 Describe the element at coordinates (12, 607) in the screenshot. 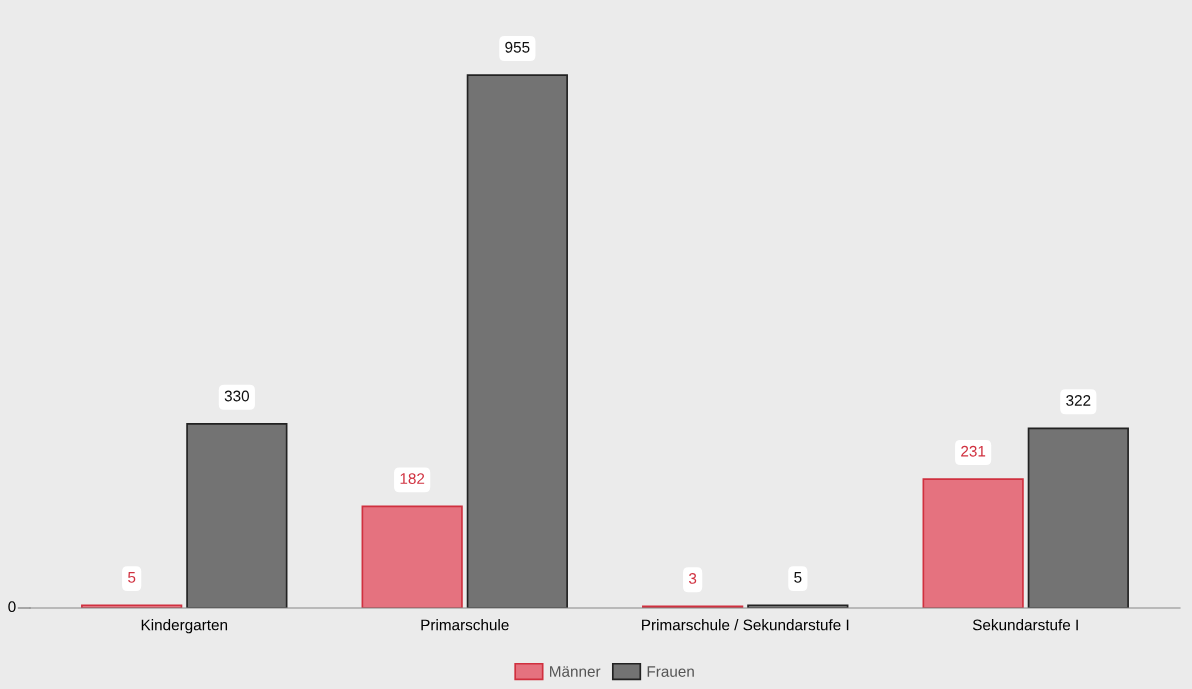

I see `text: 0` at that location.